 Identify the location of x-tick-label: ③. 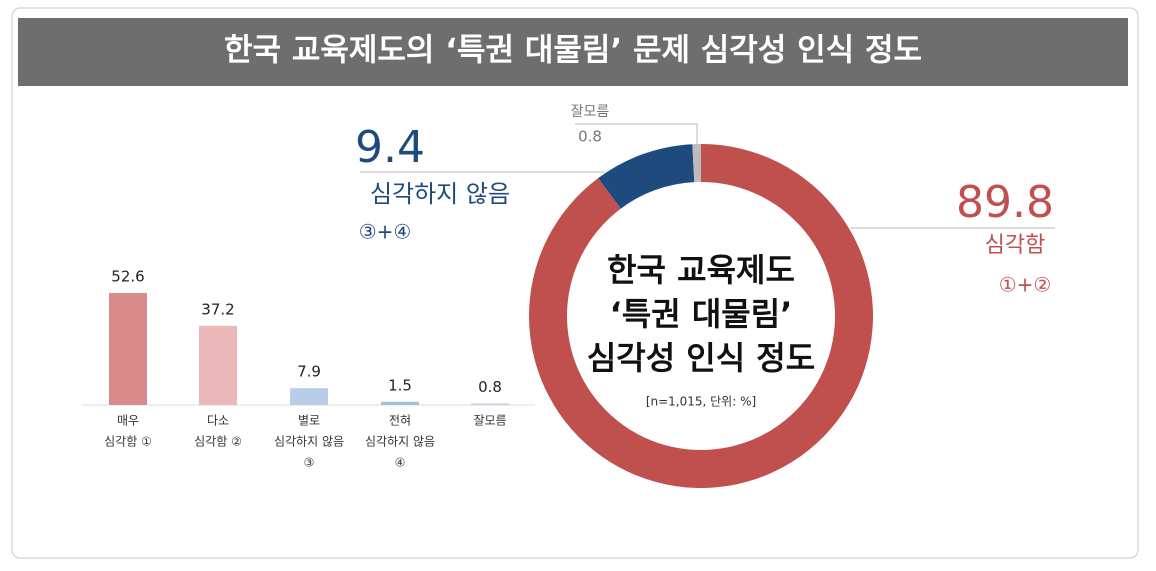
(309, 463).